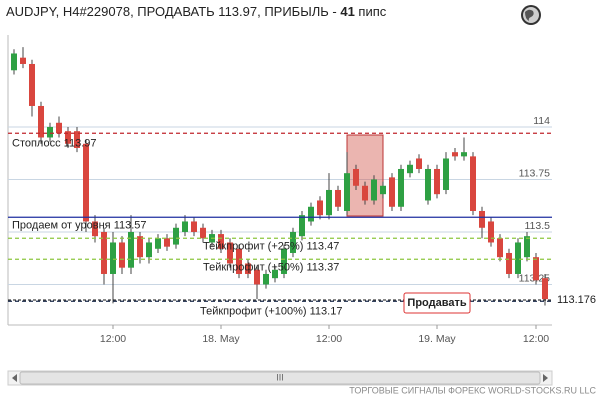 The height and width of the screenshot is (400, 600). What do you see at coordinates (130, 225) in the screenshot?
I see `level-value: 113.57` at bounding box center [130, 225].